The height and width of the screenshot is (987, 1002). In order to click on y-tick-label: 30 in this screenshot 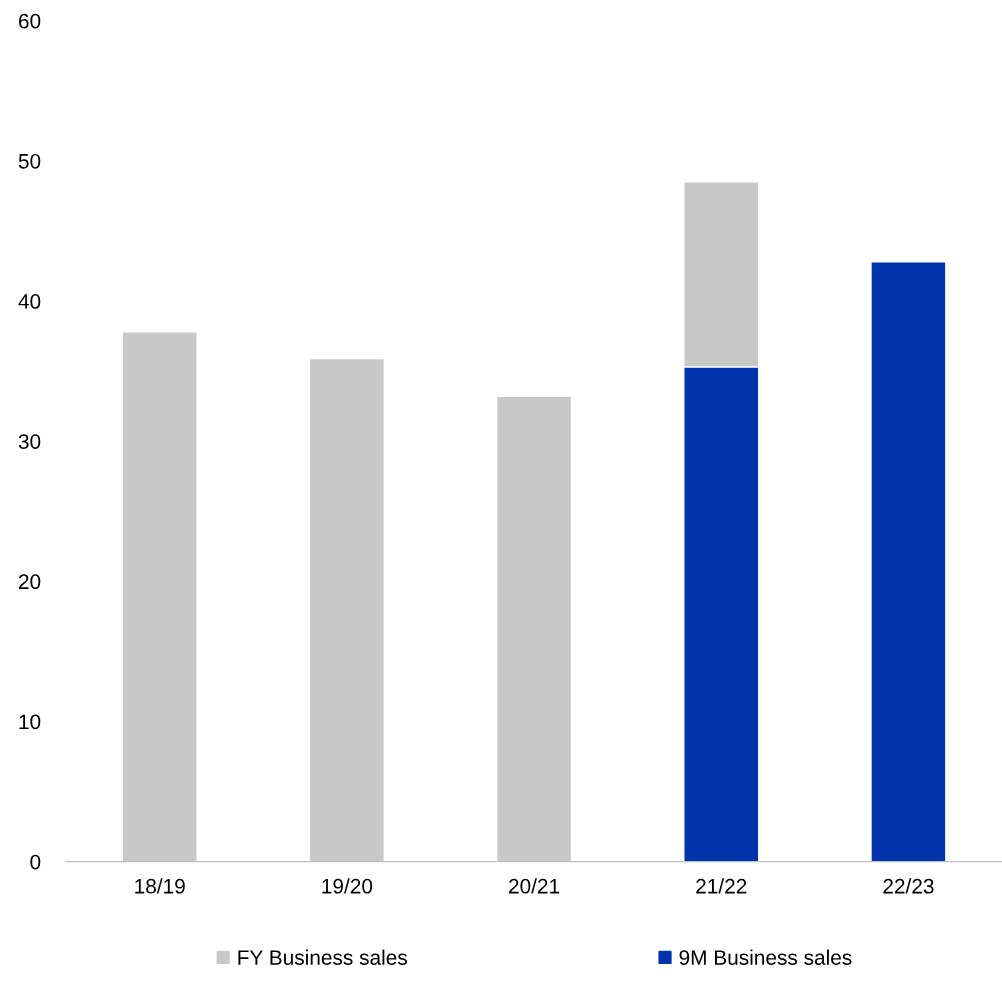, I will do `click(29, 441)`.